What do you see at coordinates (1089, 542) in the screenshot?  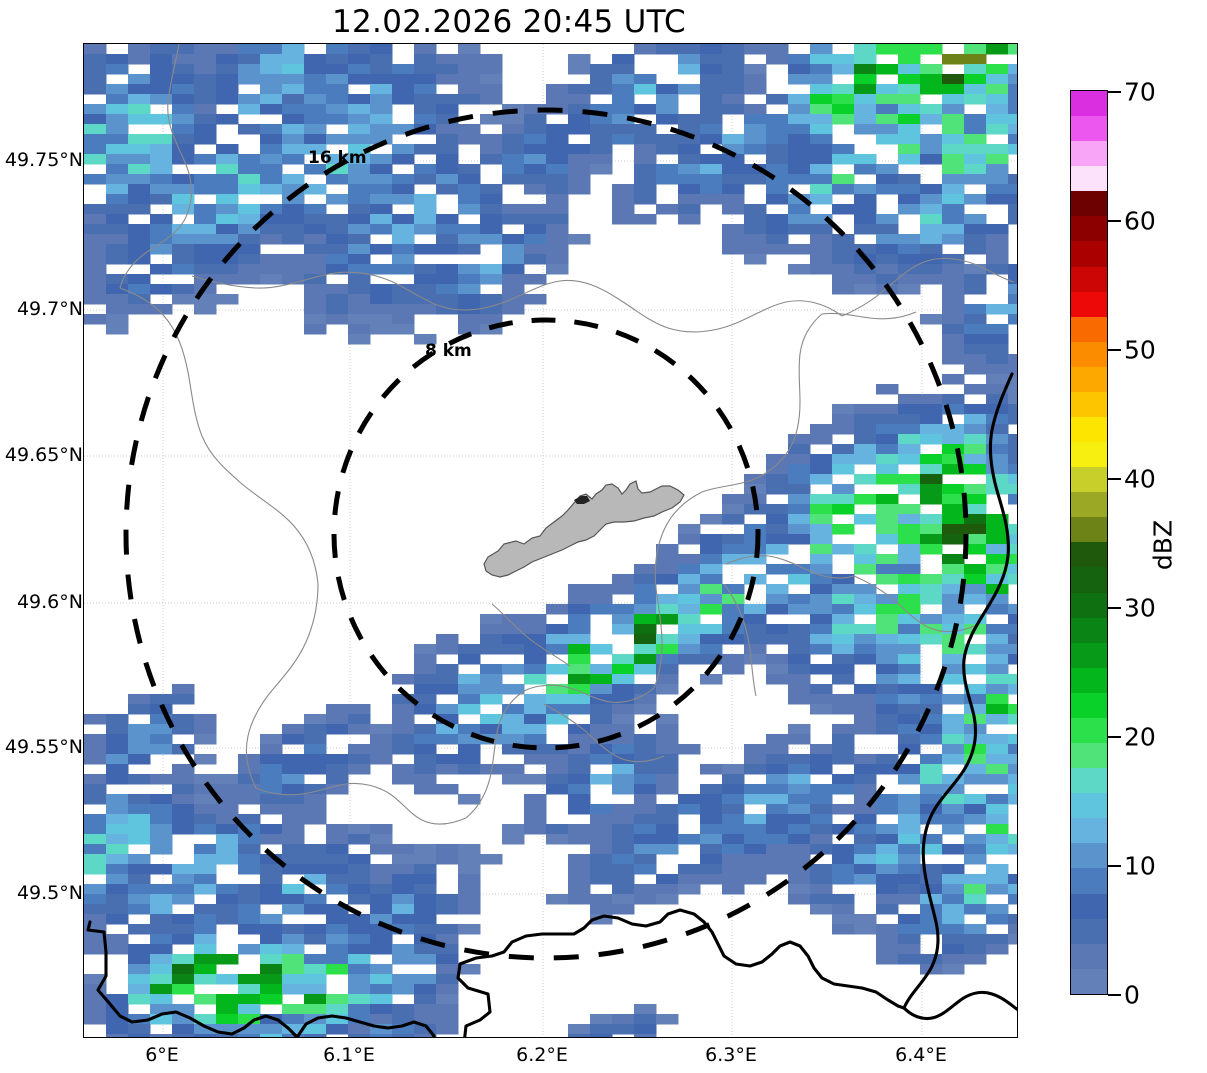 I see `colorbar` at bounding box center [1089, 542].